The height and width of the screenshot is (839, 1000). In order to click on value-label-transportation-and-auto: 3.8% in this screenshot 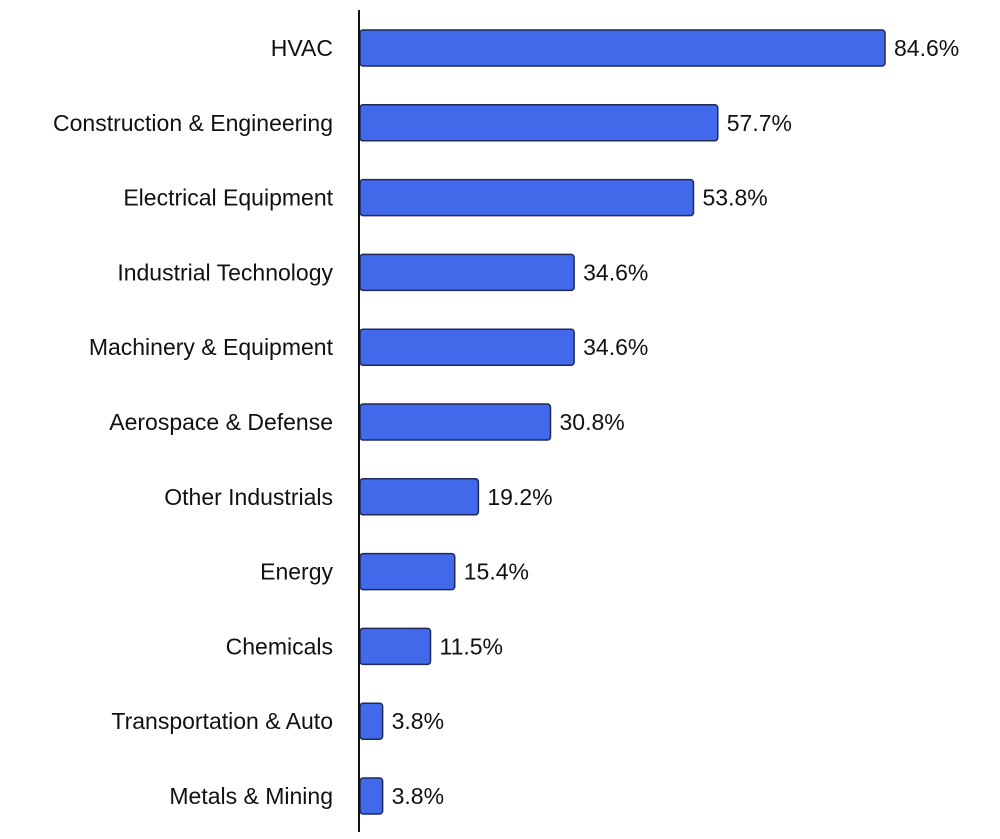, I will do `click(418, 721)`.